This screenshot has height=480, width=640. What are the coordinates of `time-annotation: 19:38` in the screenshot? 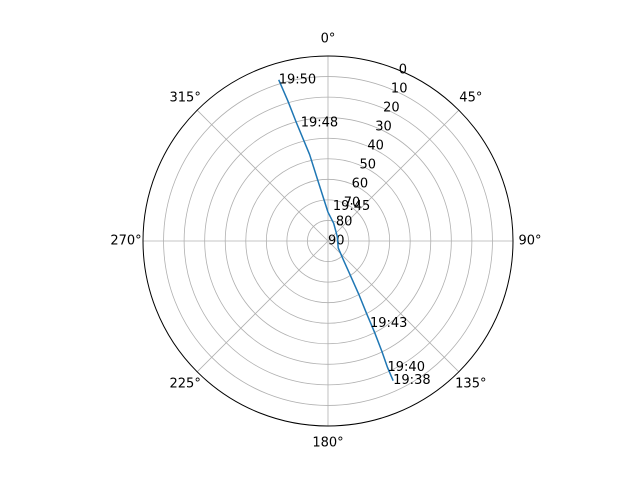 It's located at (411, 380).